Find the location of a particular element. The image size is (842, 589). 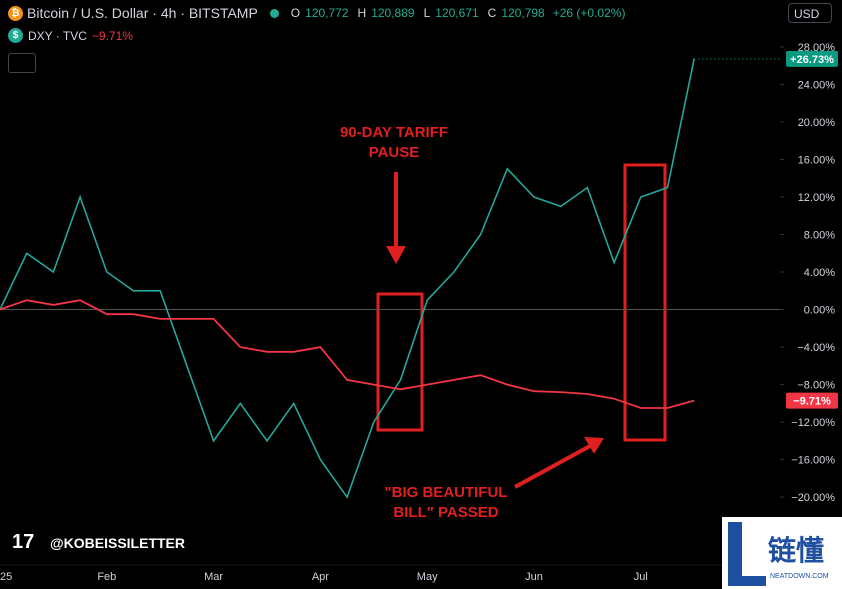

ohlc-key: C is located at coordinates (492, 13).